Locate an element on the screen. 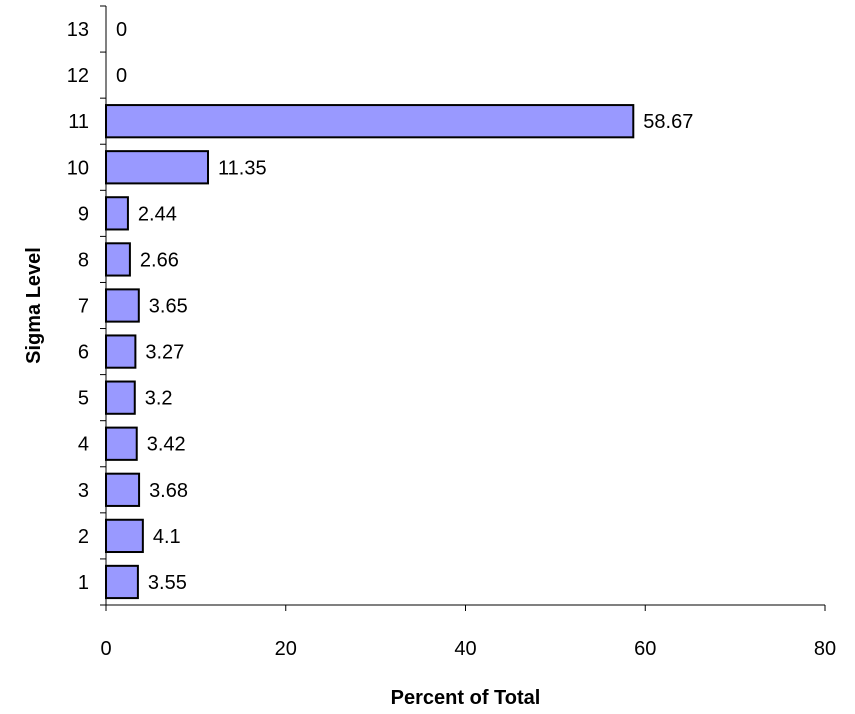 Image resolution: width=855 pixels, height=714 pixels. data-label: 2.44 is located at coordinates (157, 214).